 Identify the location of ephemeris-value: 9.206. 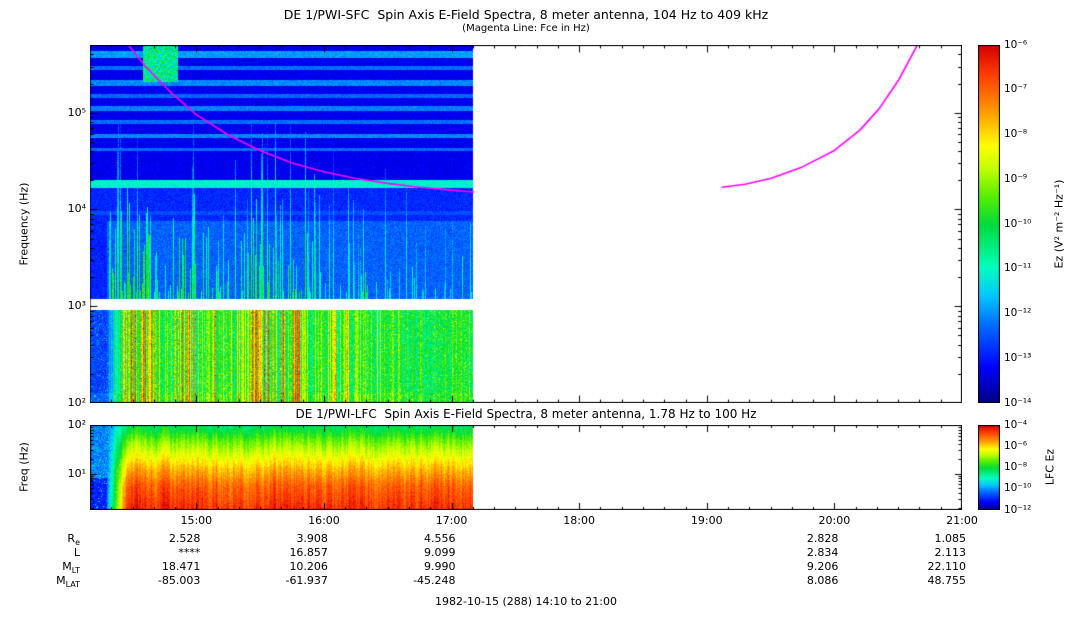
(822, 566).